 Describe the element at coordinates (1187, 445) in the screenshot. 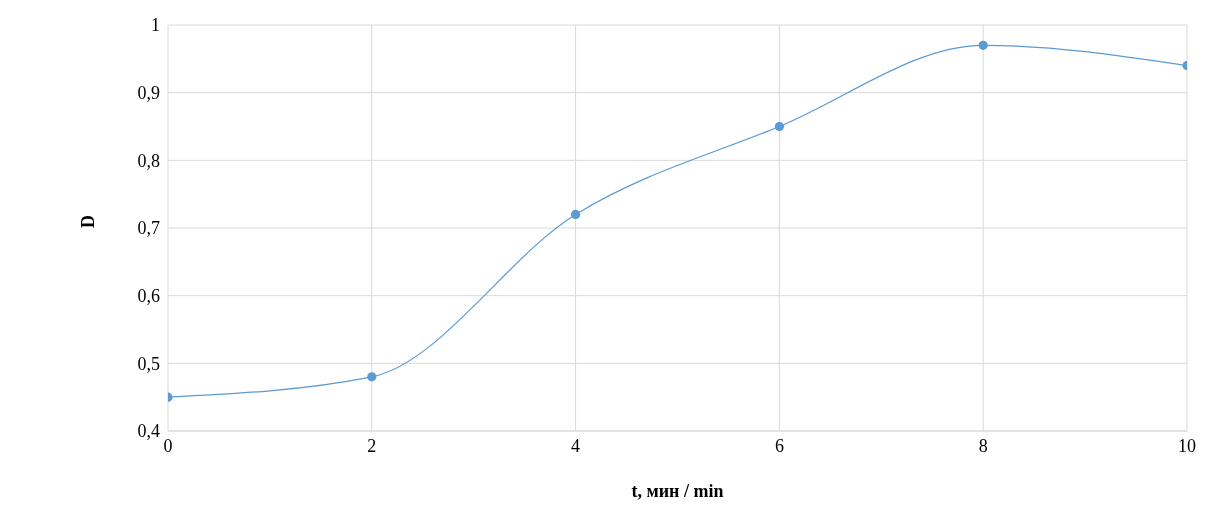

I see `x-tick-label: 10` at that location.